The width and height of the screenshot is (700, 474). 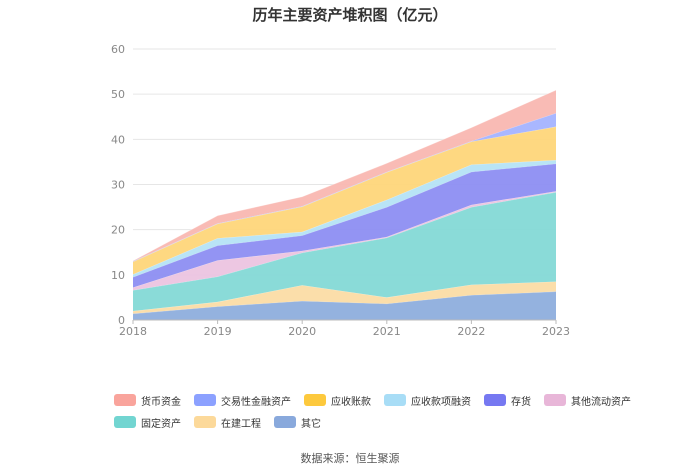 I want to click on y-tick-label: 0, so click(x=121, y=320).